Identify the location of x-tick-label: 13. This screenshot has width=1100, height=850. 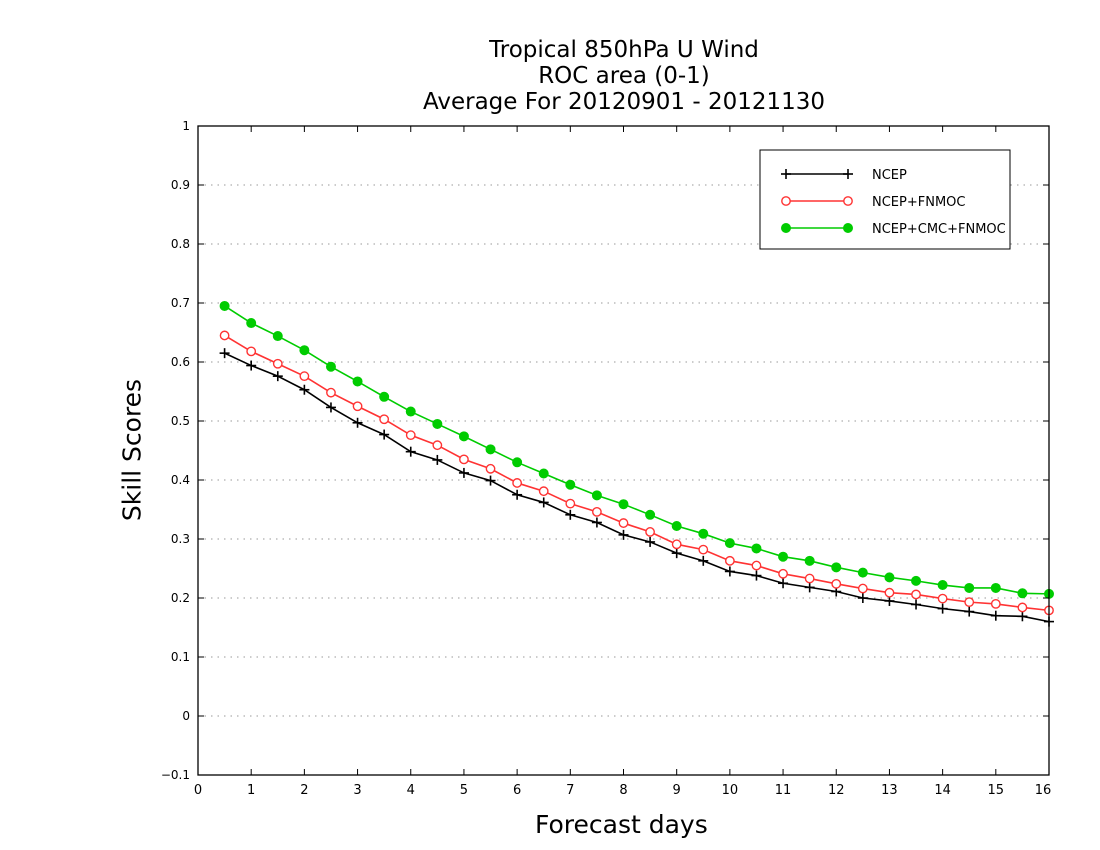
(889, 790).